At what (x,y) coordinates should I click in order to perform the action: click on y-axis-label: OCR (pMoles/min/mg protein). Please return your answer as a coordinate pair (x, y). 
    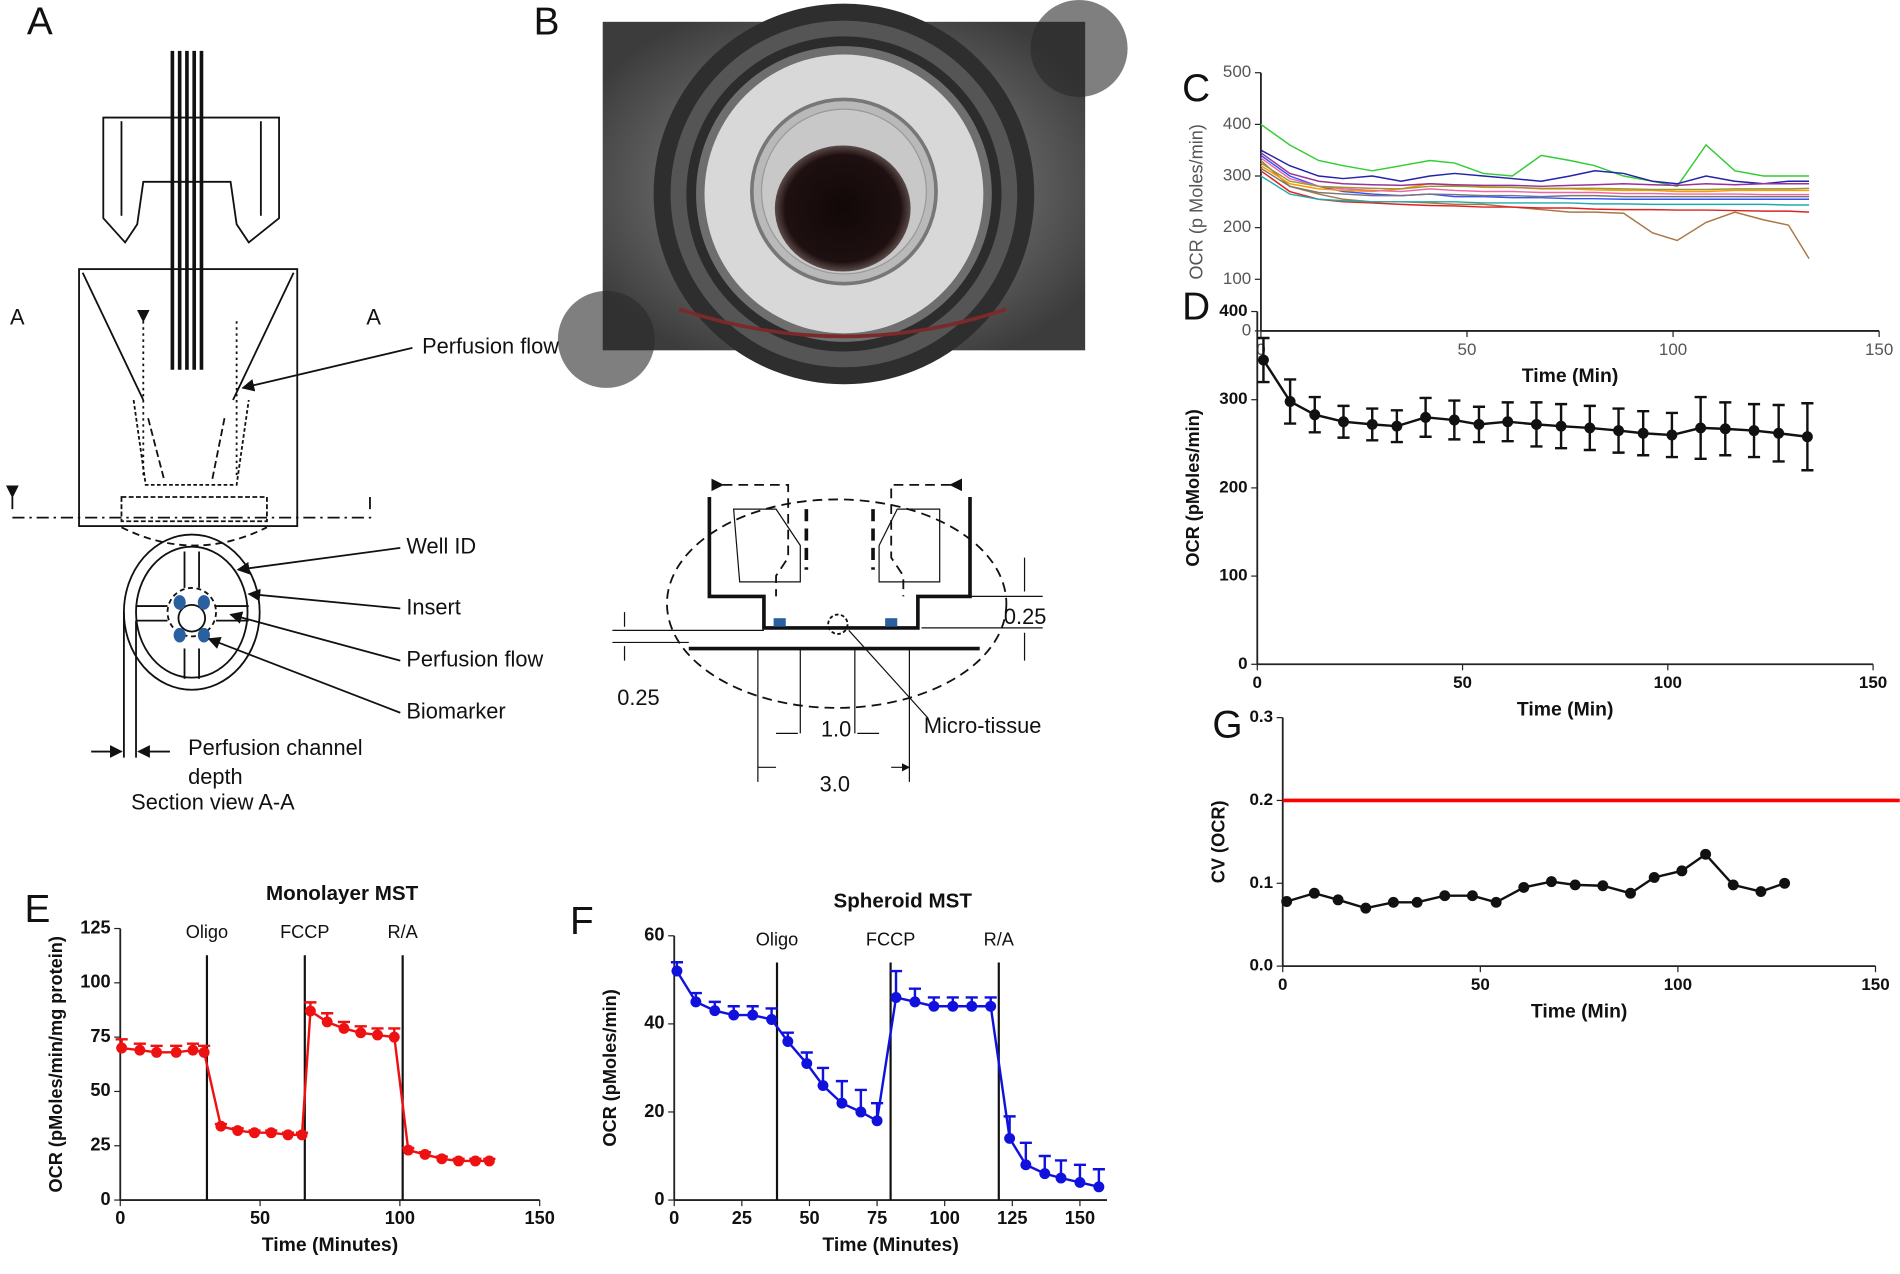
    Looking at the image, I should click on (56, 1064).